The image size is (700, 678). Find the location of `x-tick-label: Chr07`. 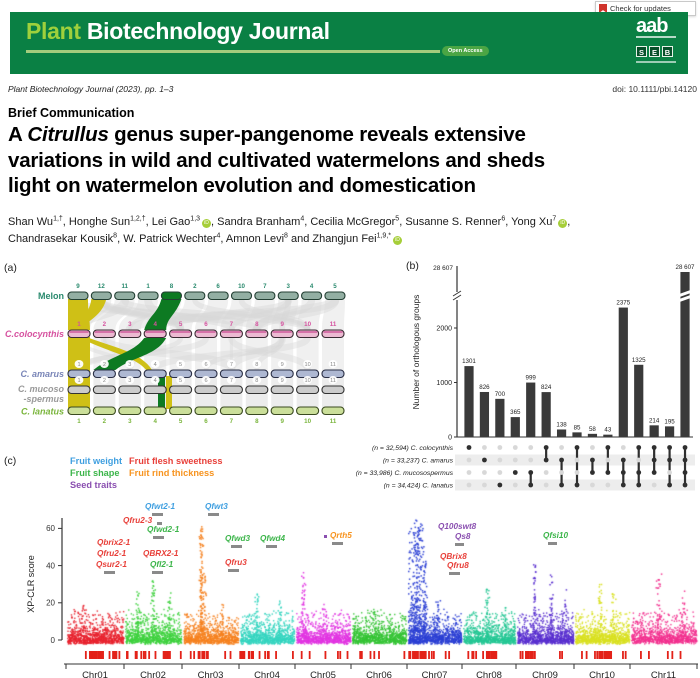

x-tick-label: Chr07 is located at coordinates (435, 674).